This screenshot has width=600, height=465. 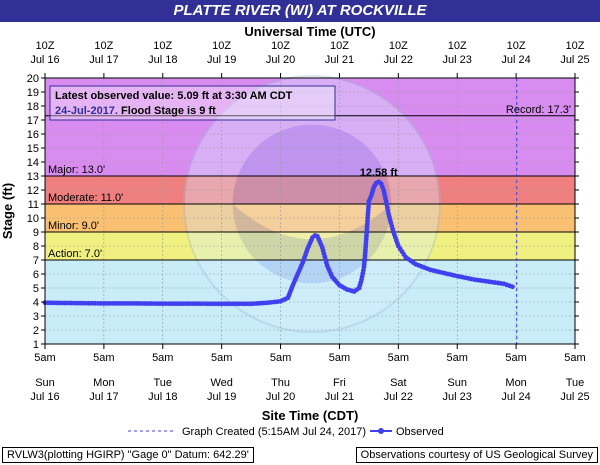 What do you see at coordinates (36, 303) in the screenshot?
I see `y-tick-label: 4` at bounding box center [36, 303].